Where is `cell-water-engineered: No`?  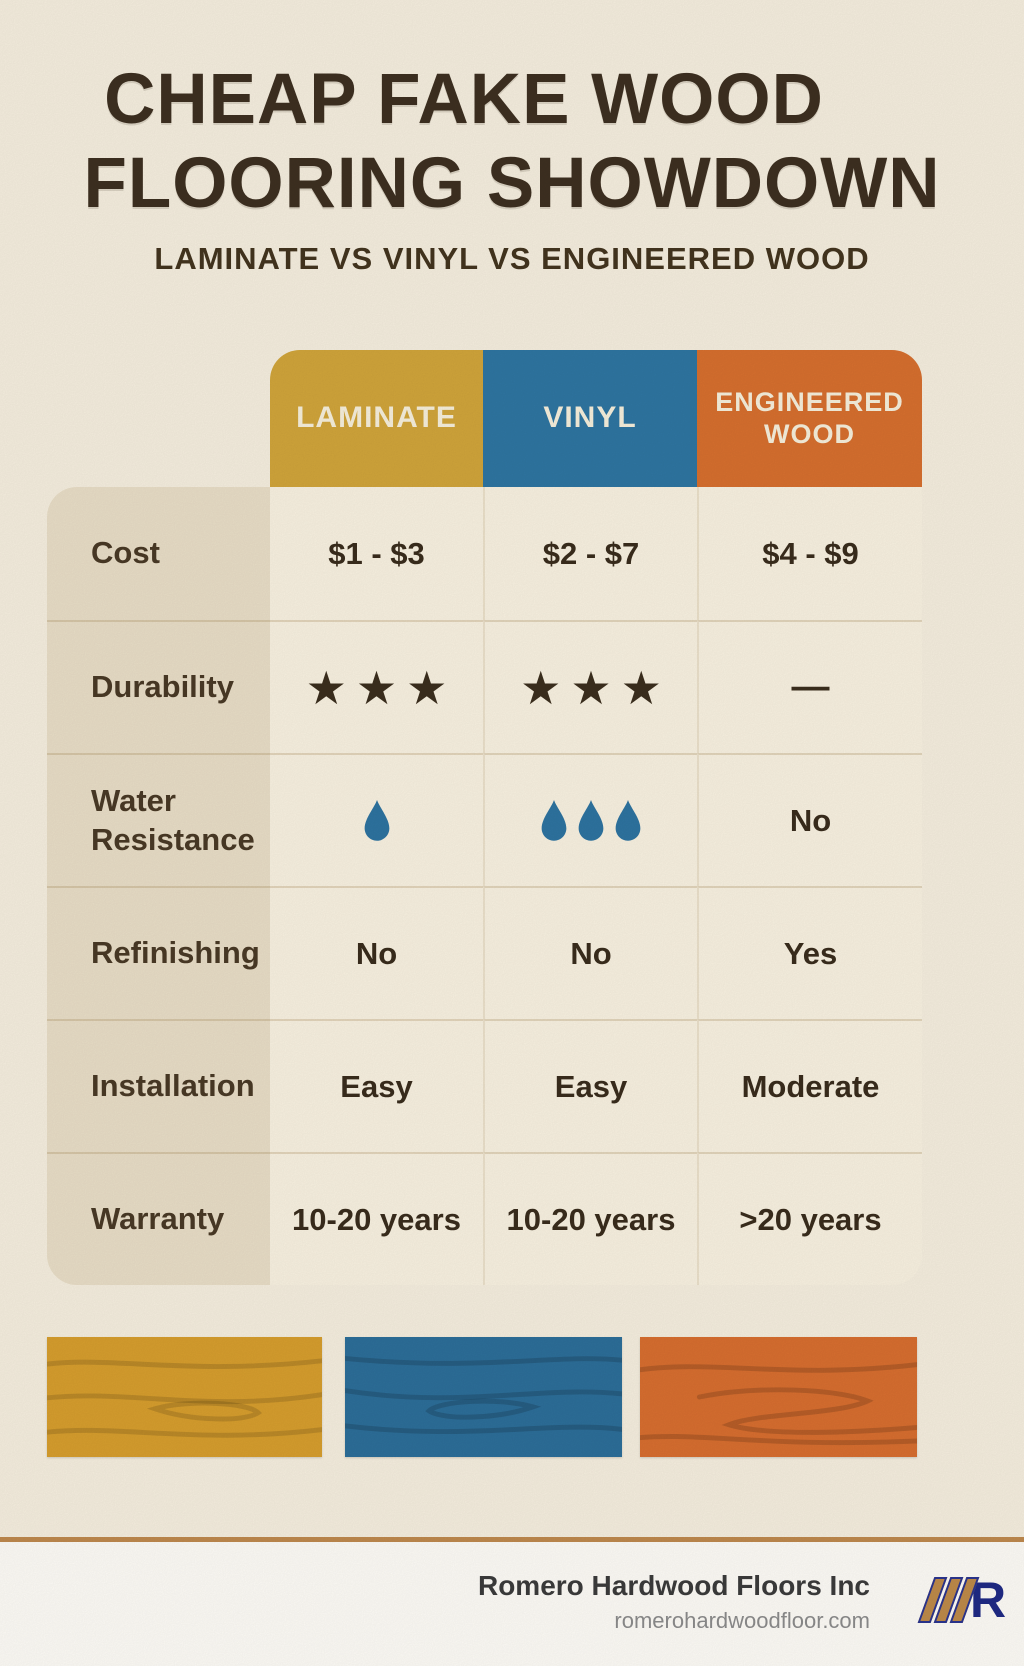 cell-water-engineered: No is located at coordinates (809, 819).